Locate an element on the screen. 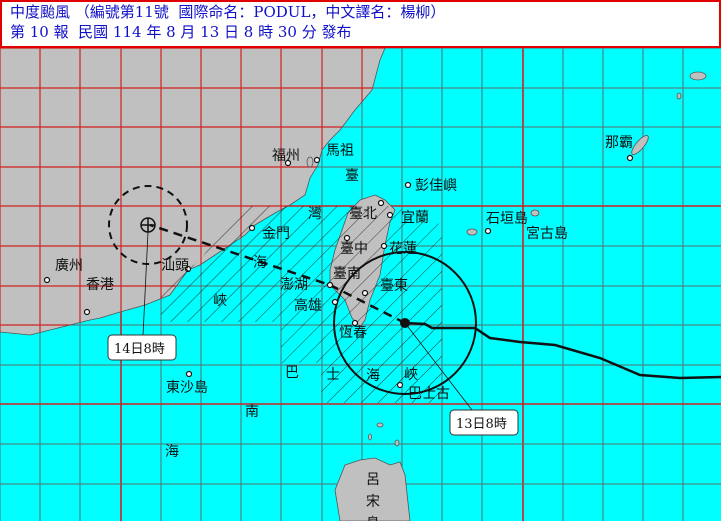 This screenshot has width=721, height=521. label-scs-2: 海 is located at coordinates (172, 452).